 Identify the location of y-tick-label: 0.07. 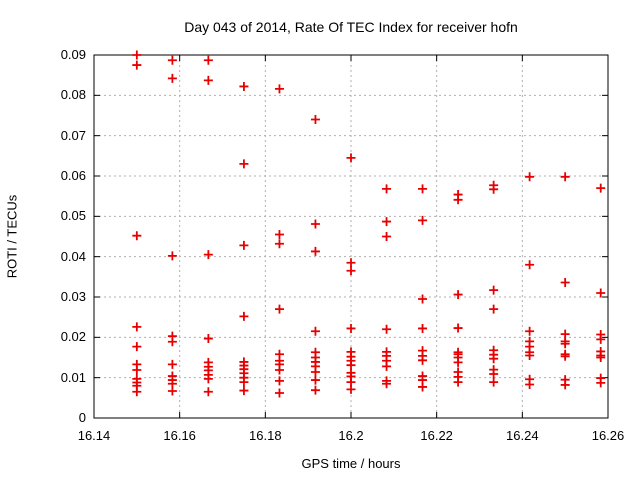
(73, 135).